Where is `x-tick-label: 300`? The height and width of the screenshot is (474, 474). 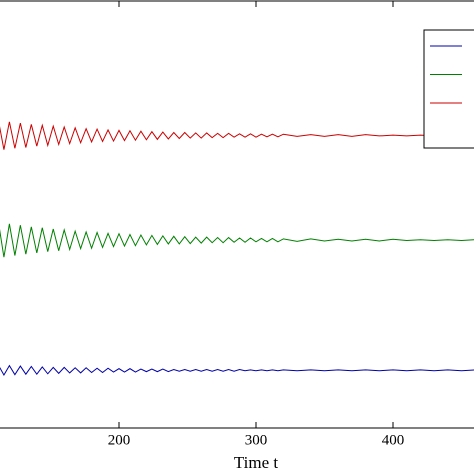 x-tick-label: 300 is located at coordinates (256, 440).